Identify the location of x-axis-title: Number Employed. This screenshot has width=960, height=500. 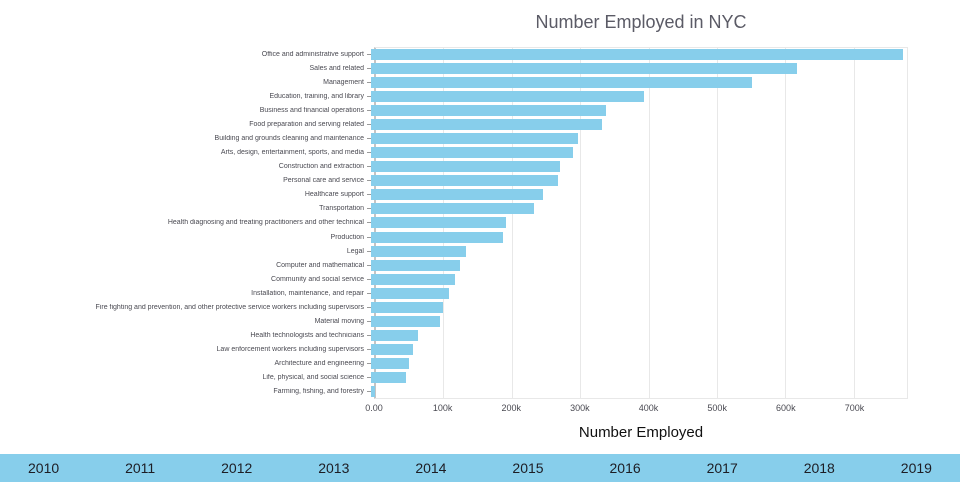
(641, 432).